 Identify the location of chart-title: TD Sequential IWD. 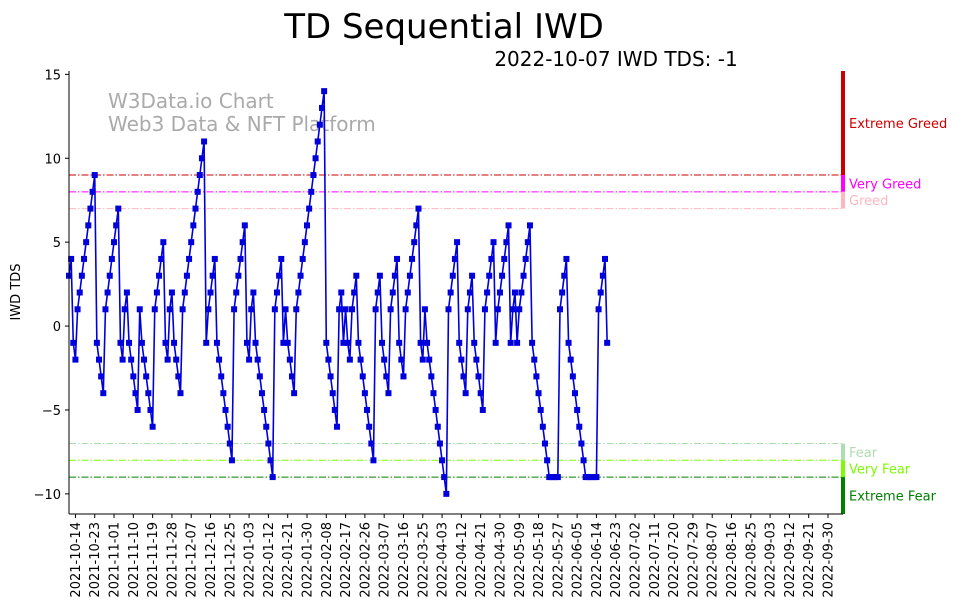
(443, 27).